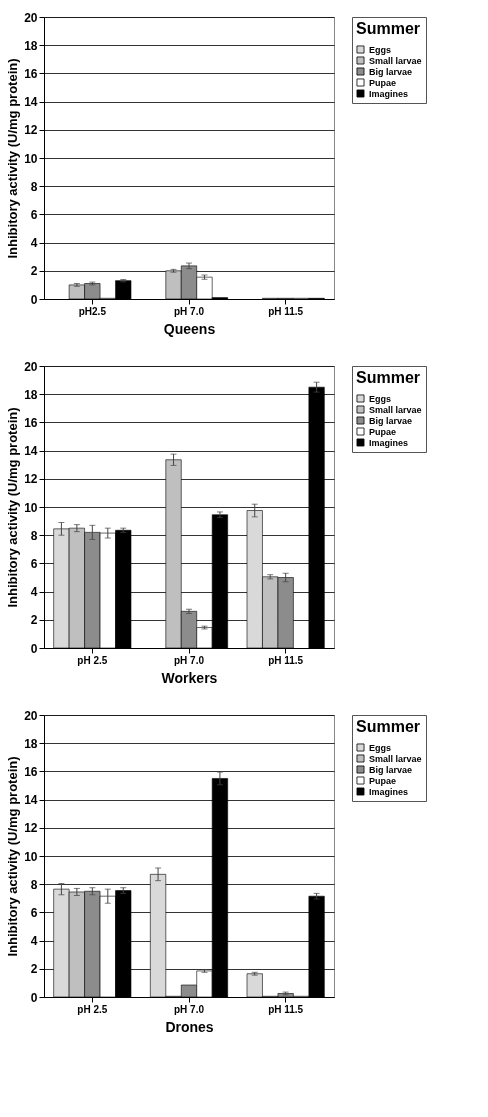  Describe the element at coordinates (189, 677) in the screenshot. I see `x-axis-title: Workers` at that location.